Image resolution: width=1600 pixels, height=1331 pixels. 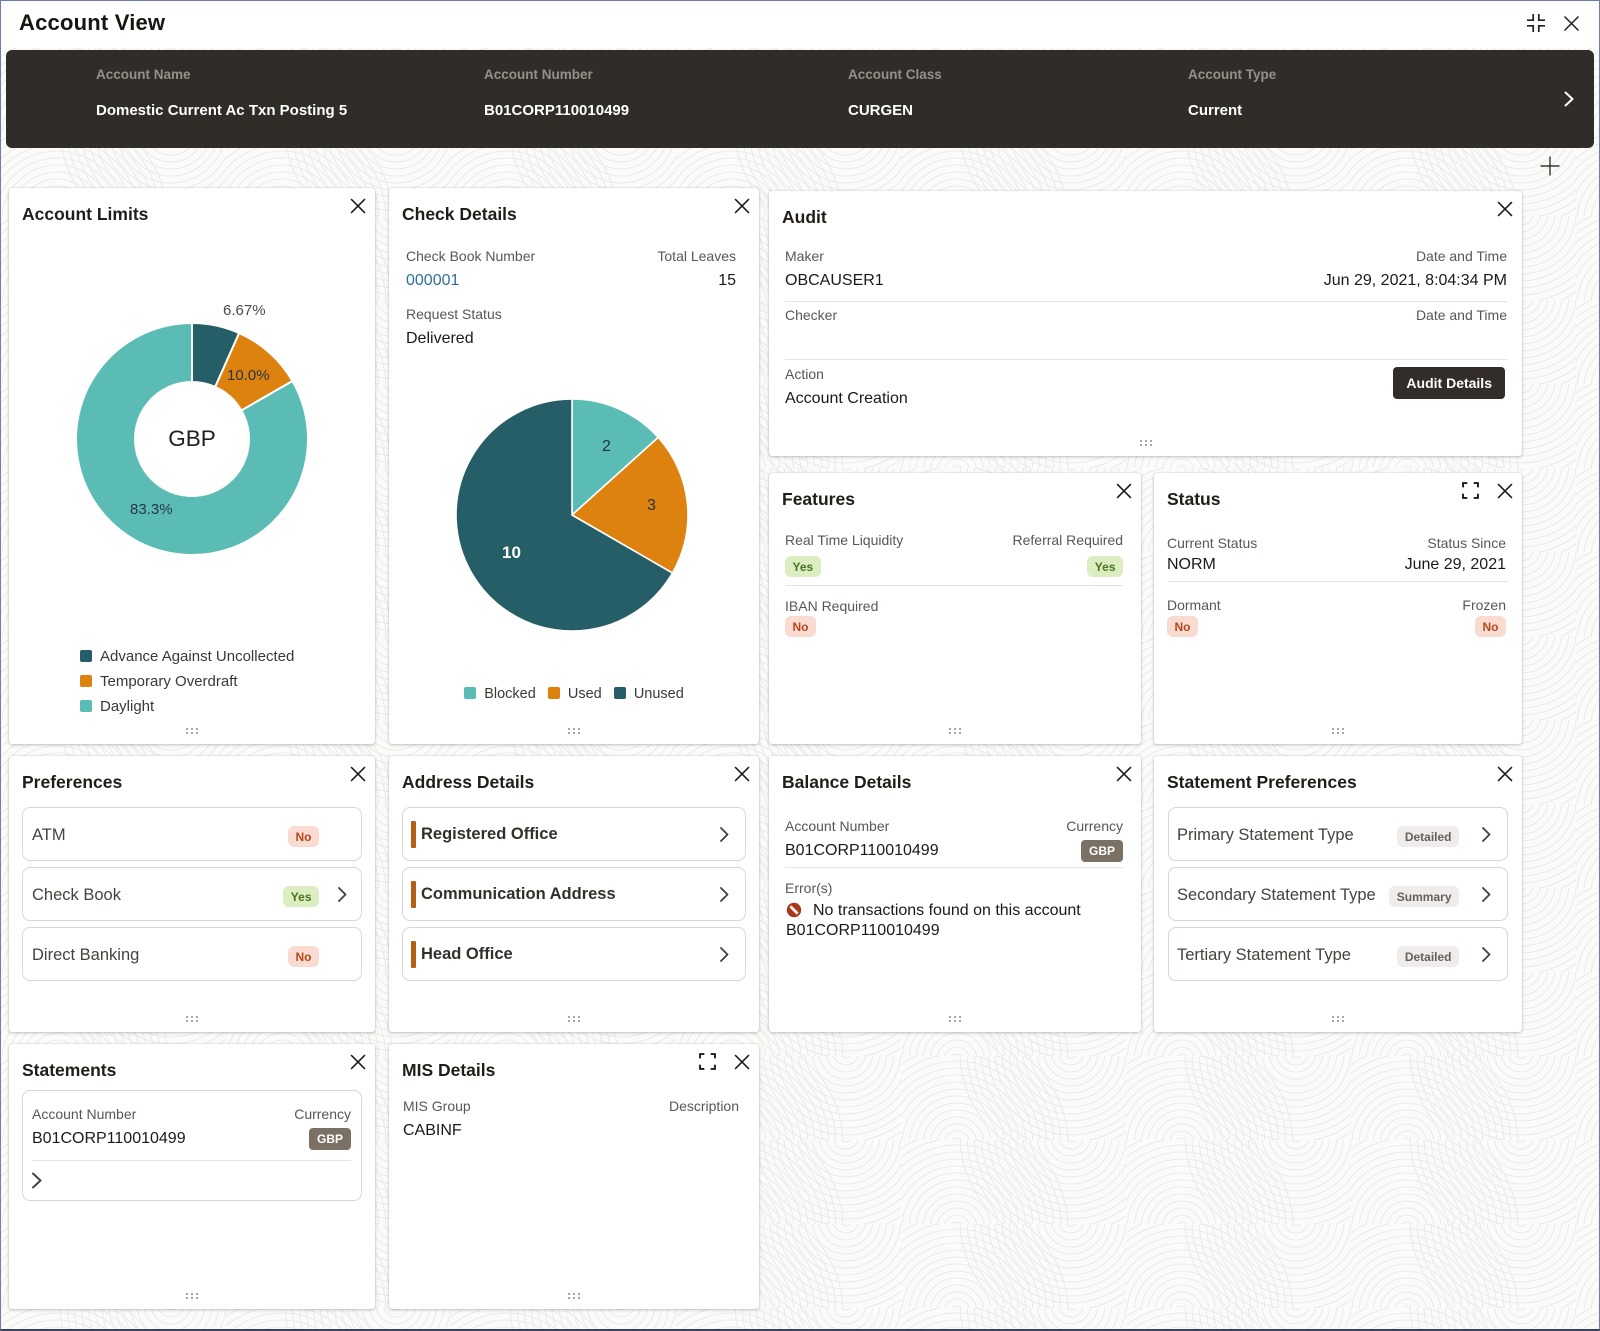 I want to click on svg-text: 10.0%, so click(x=248, y=375).